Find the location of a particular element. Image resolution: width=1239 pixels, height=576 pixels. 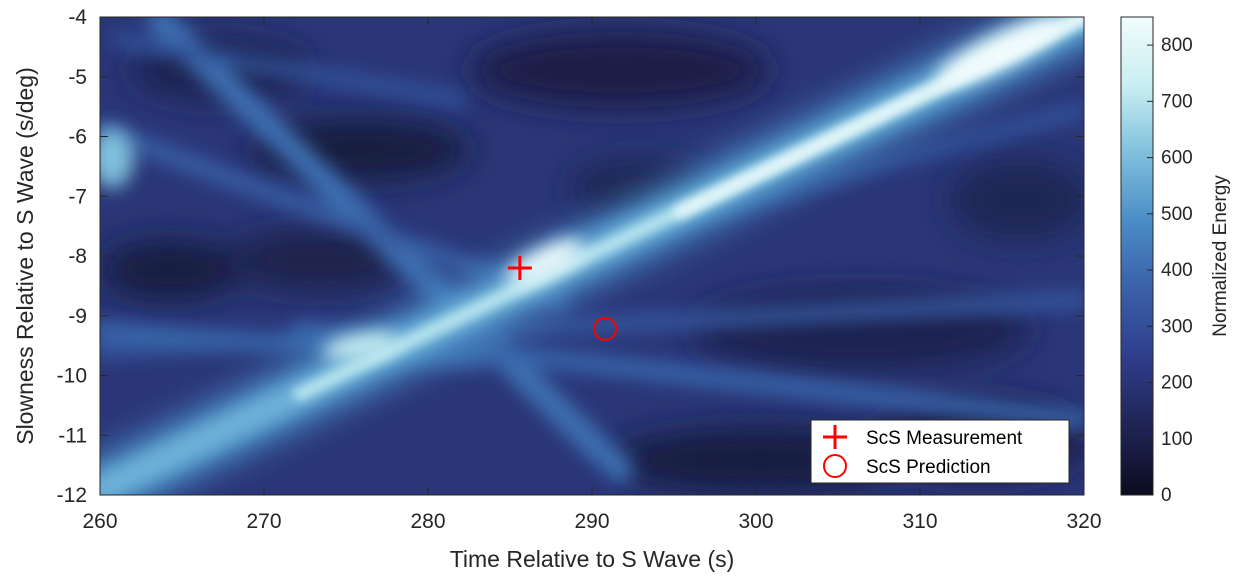

y-tick-label: -9 is located at coordinates (77, 316).